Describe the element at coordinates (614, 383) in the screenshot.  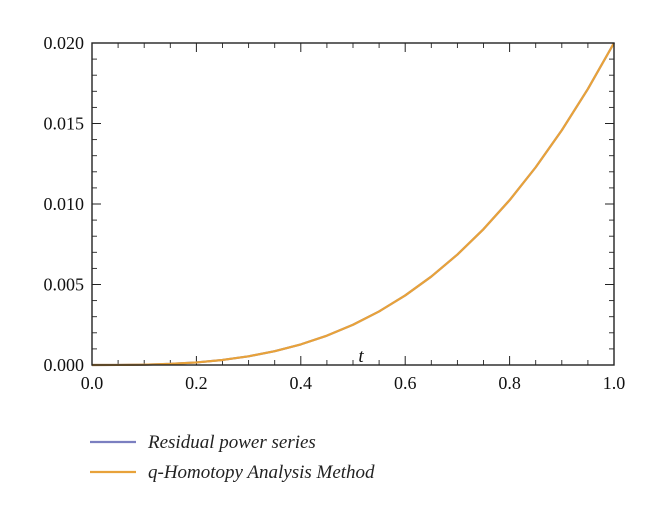
I see `x-tick-label: 1.0` at that location.